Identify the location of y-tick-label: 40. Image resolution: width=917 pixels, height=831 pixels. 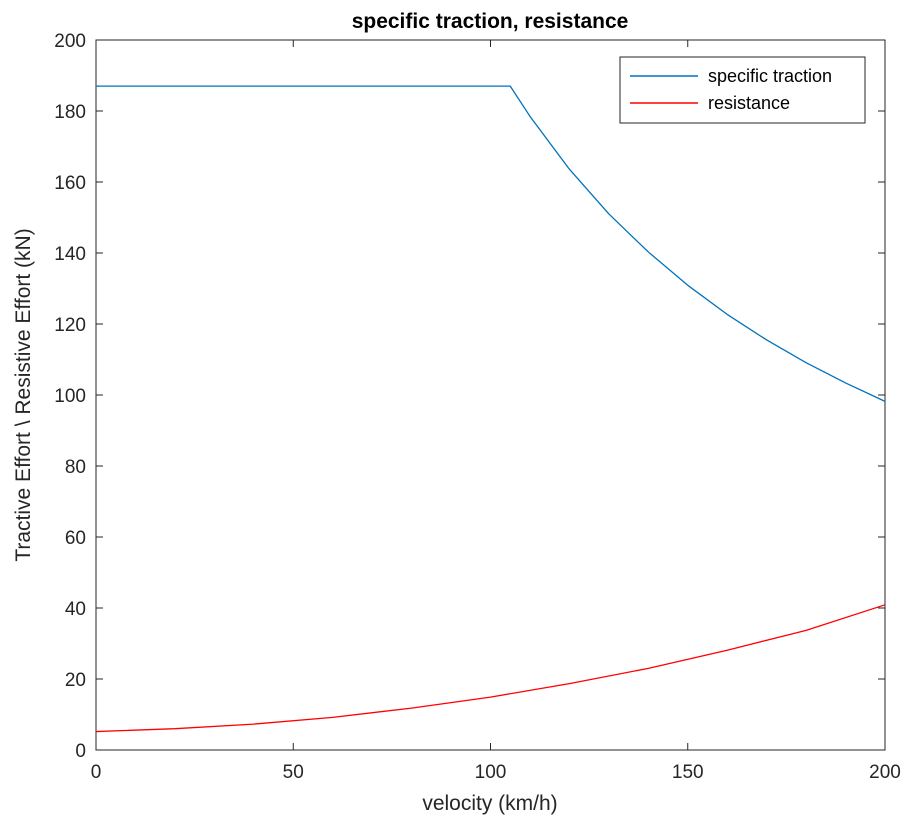
(75, 609).